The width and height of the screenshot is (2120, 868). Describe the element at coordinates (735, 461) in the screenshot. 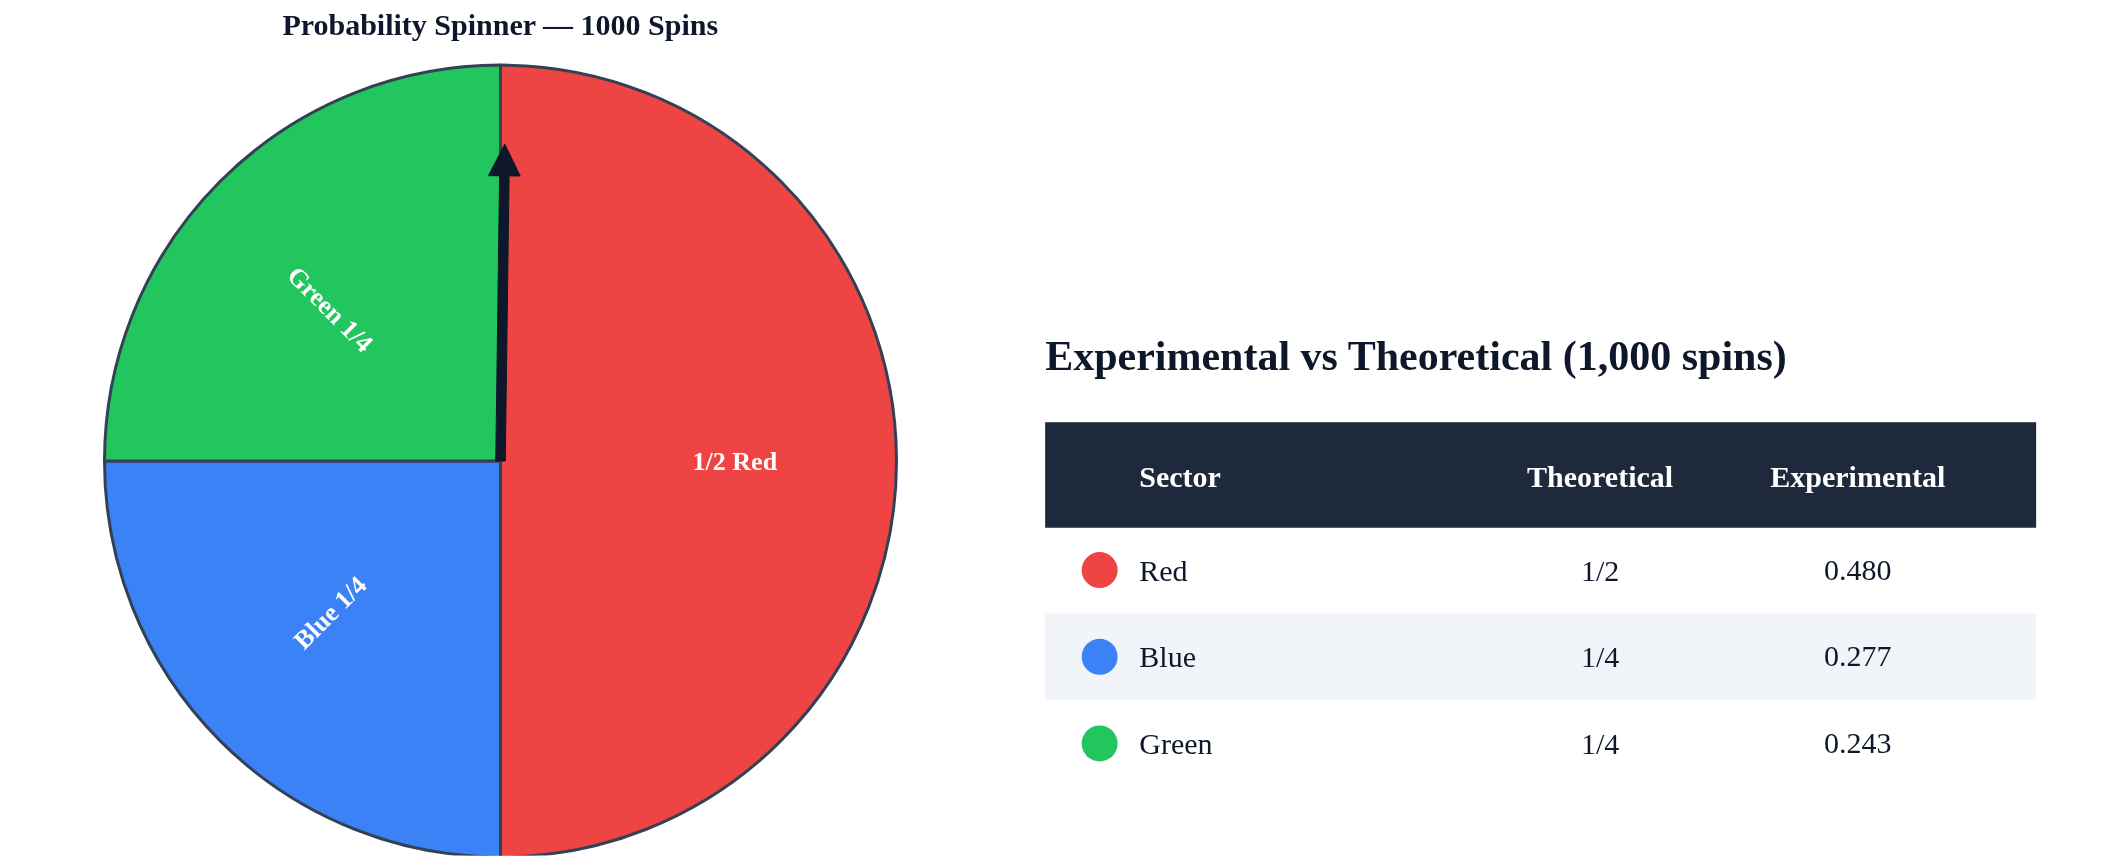

I see `text: 1/2 Red` at that location.